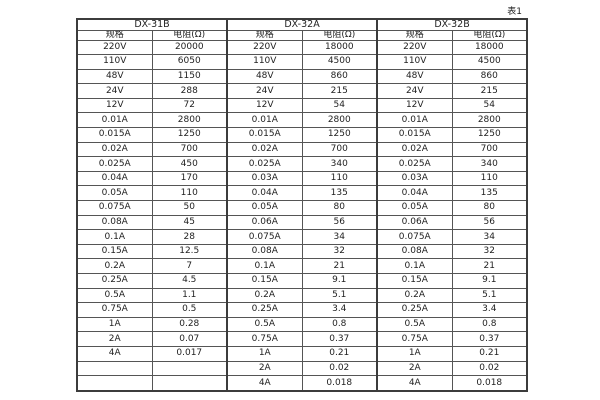  Describe the element at coordinates (190, 208) in the screenshot. I see `resistance-cell: 50` at that location.